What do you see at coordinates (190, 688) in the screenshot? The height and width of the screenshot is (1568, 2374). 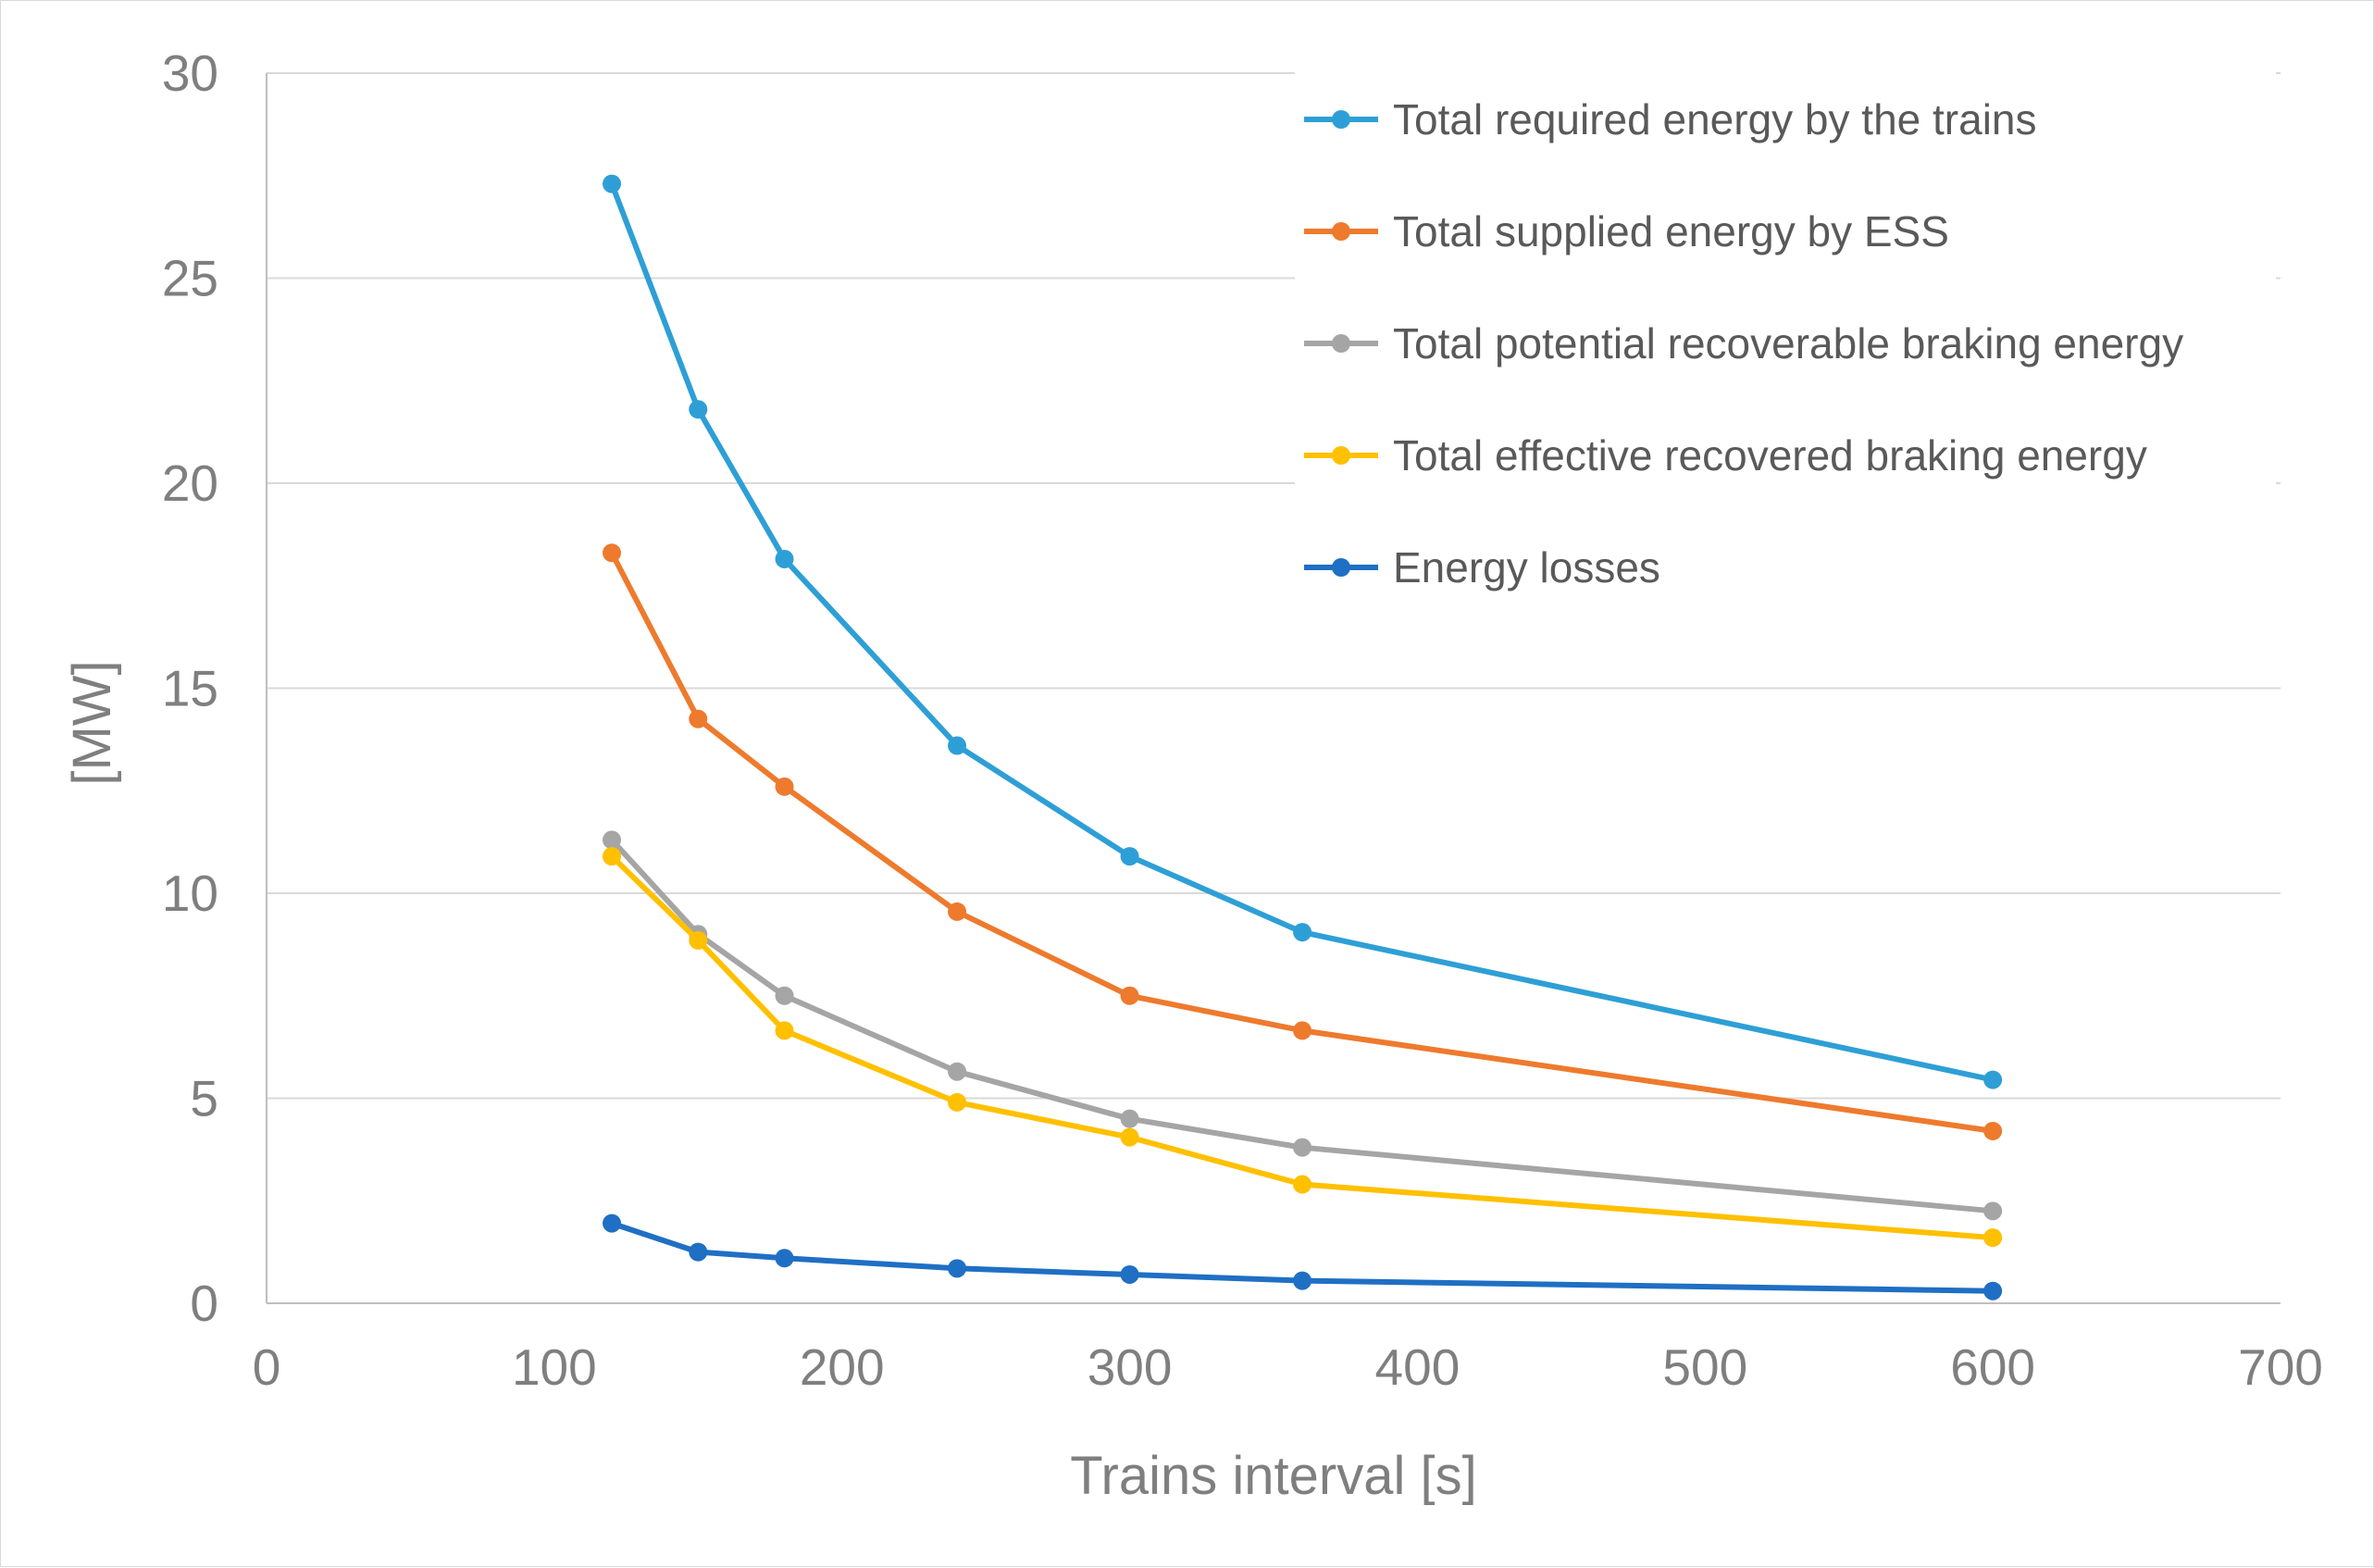 I see `y-tick-label: 15` at bounding box center [190, 688].